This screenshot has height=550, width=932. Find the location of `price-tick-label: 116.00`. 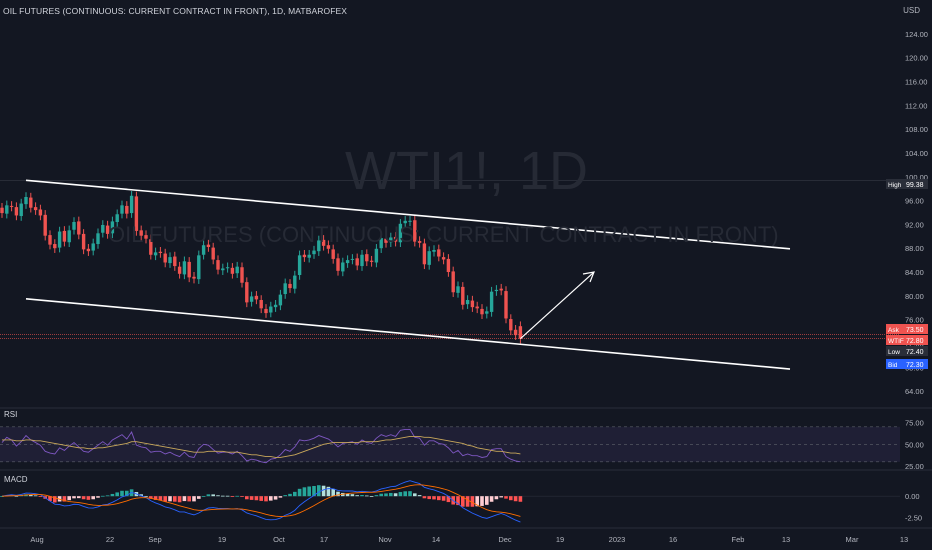

price-tick-label: 116.00 is located at coordinates (916, 81).